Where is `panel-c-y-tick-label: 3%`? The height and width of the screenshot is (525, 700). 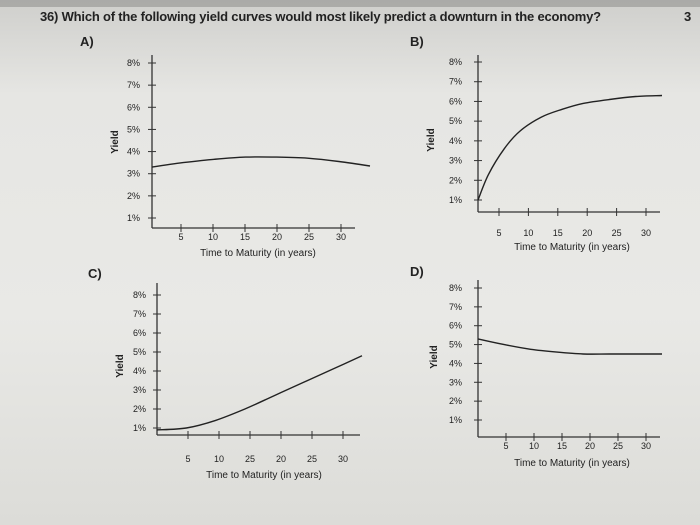 panel-c-y-tick-label: 3% is located at coordinates (139, 390).